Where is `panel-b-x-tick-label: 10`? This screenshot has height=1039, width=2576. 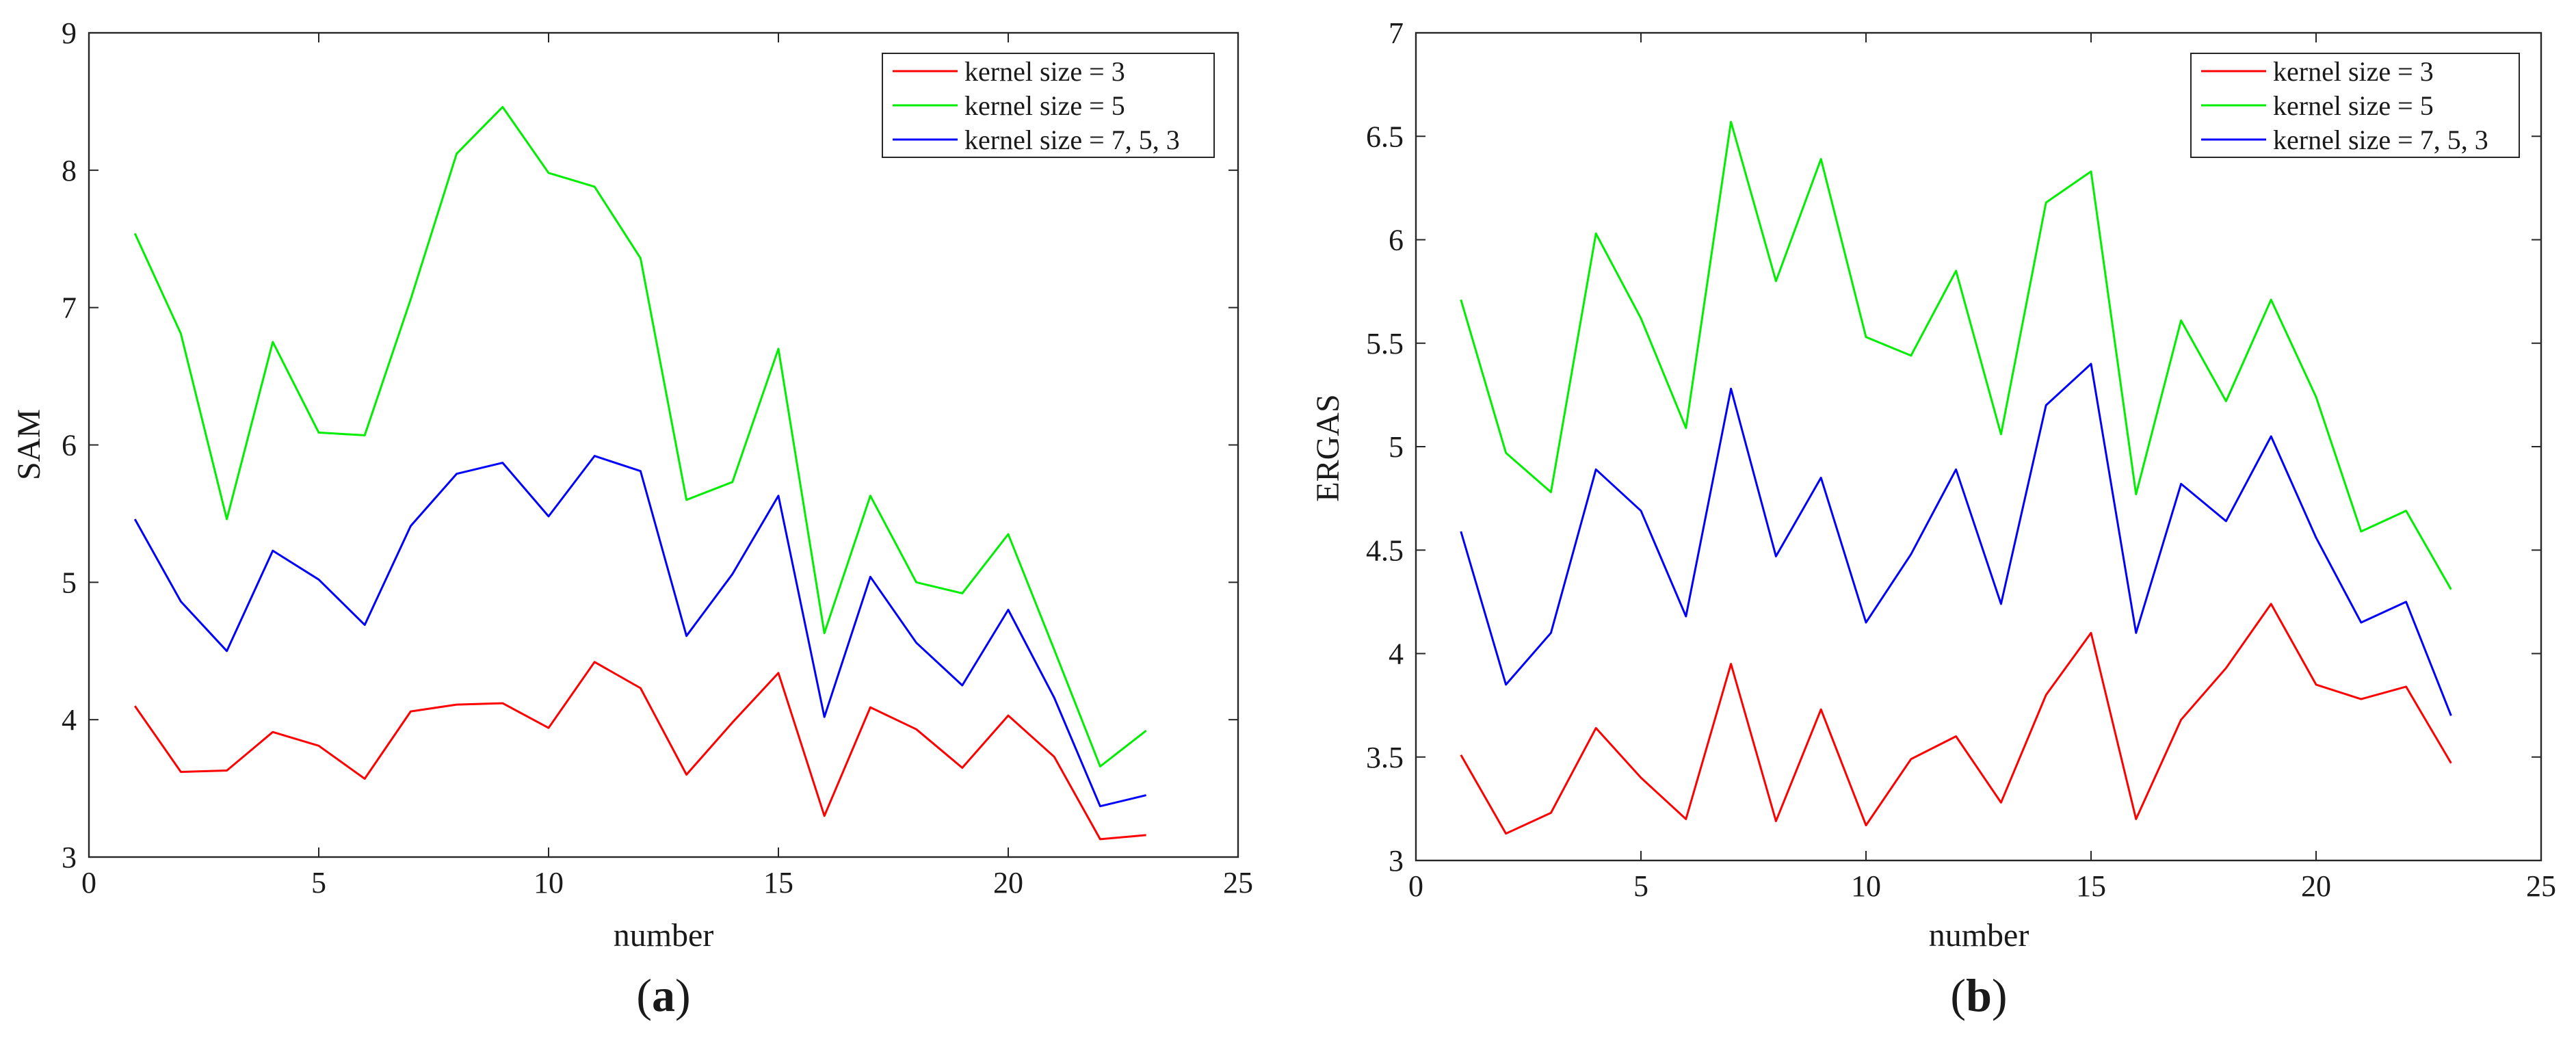
panel-b-x-tick-label: 10 is located at coordinates (1866, 886).